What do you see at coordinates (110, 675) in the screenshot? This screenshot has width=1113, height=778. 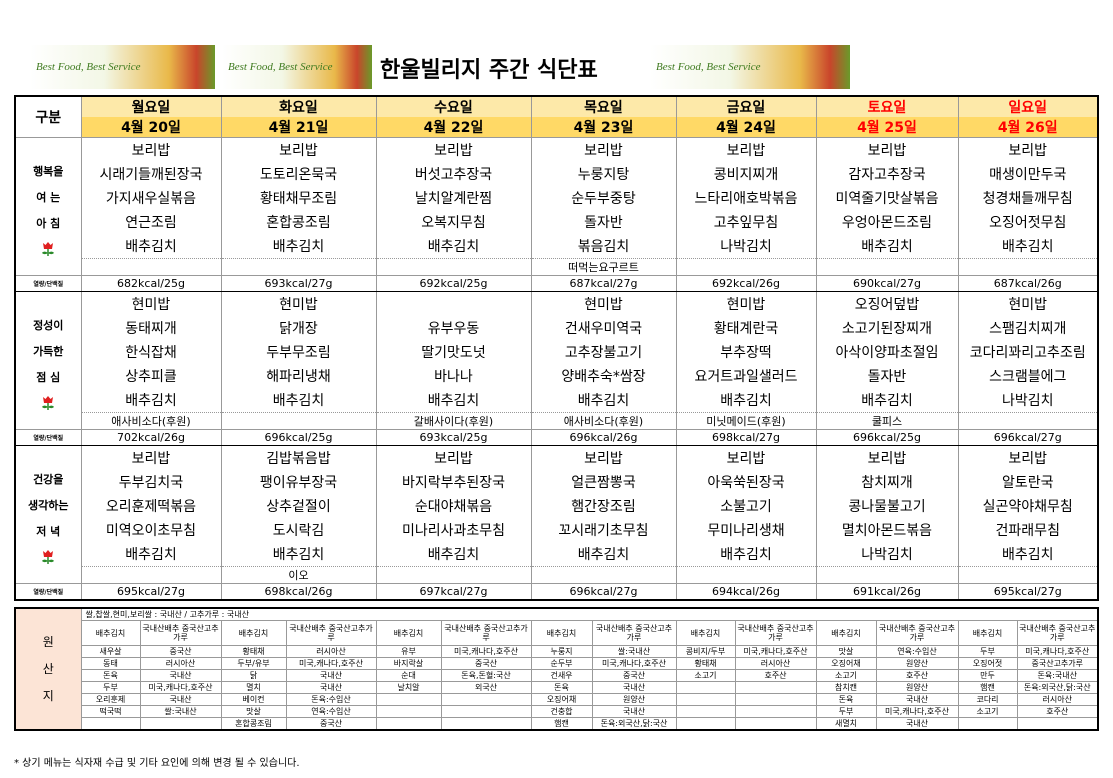 I see `origin-item: 돈육` at bounding box center [110, 675].